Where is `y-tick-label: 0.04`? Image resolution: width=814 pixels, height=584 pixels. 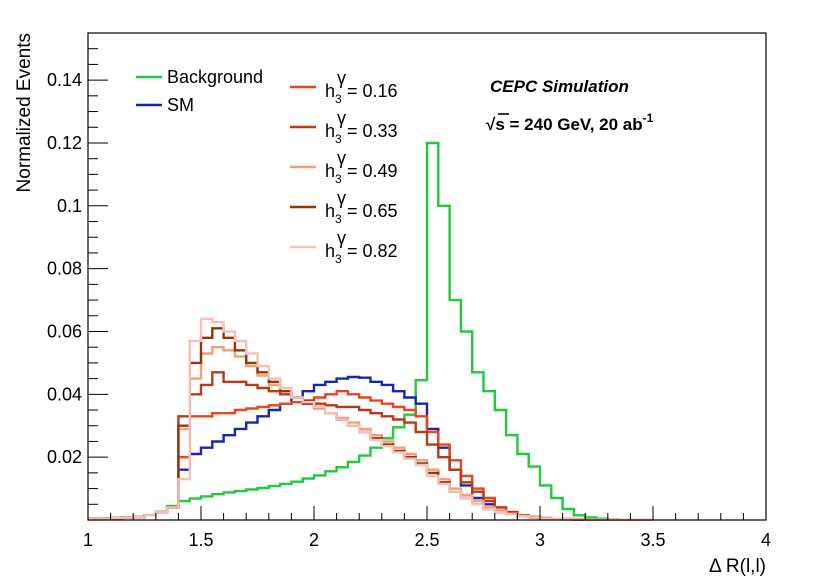 y-tick-label: 0.04 is located at coordinates (64, 394).